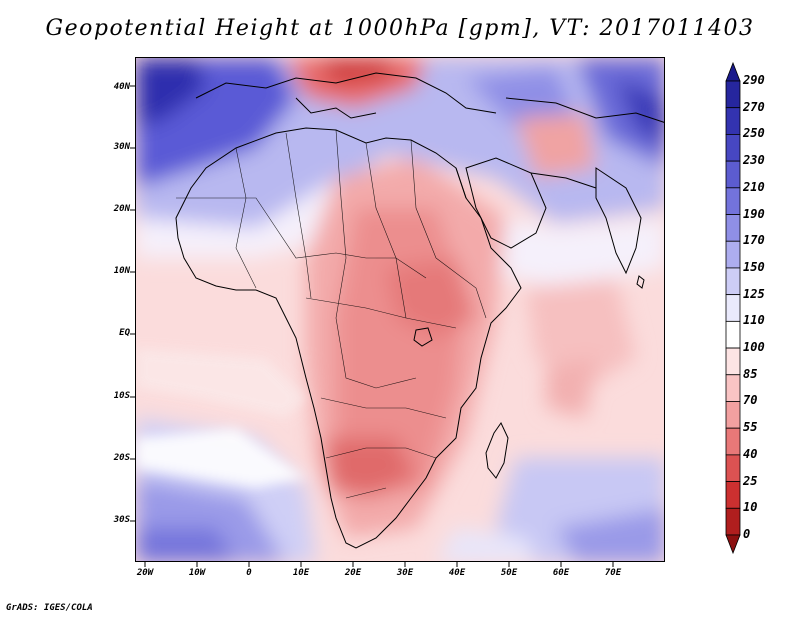  Describe the element at coordinates (733, 544) in the screenshot. I see `colorbar-triangle-bottom` at that location.